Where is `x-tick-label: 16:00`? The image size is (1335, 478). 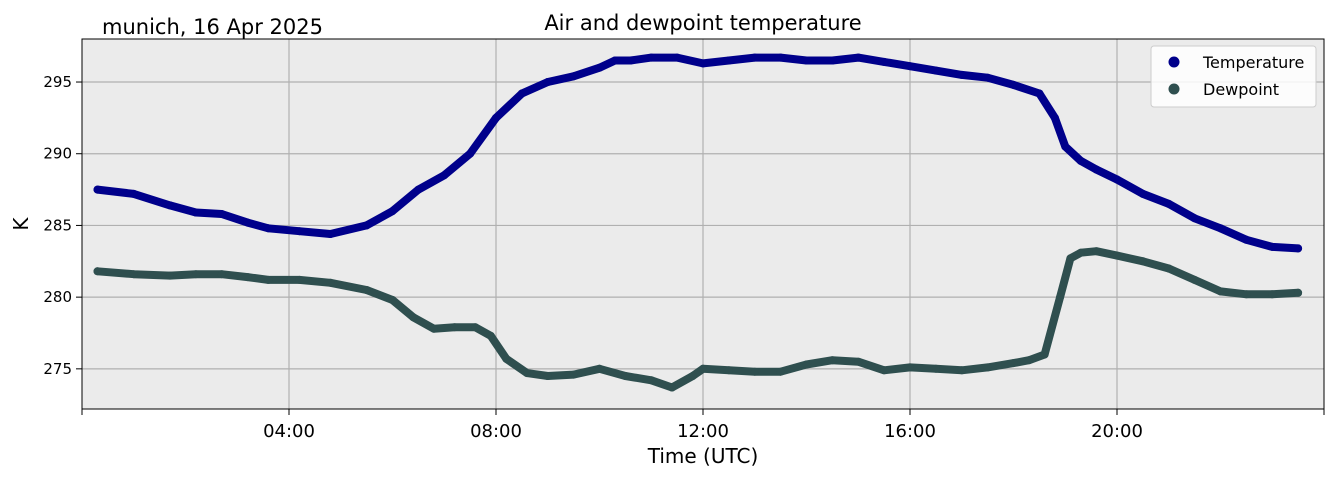
x-tick-label: 16:00 is located at coordinates (910, 431).